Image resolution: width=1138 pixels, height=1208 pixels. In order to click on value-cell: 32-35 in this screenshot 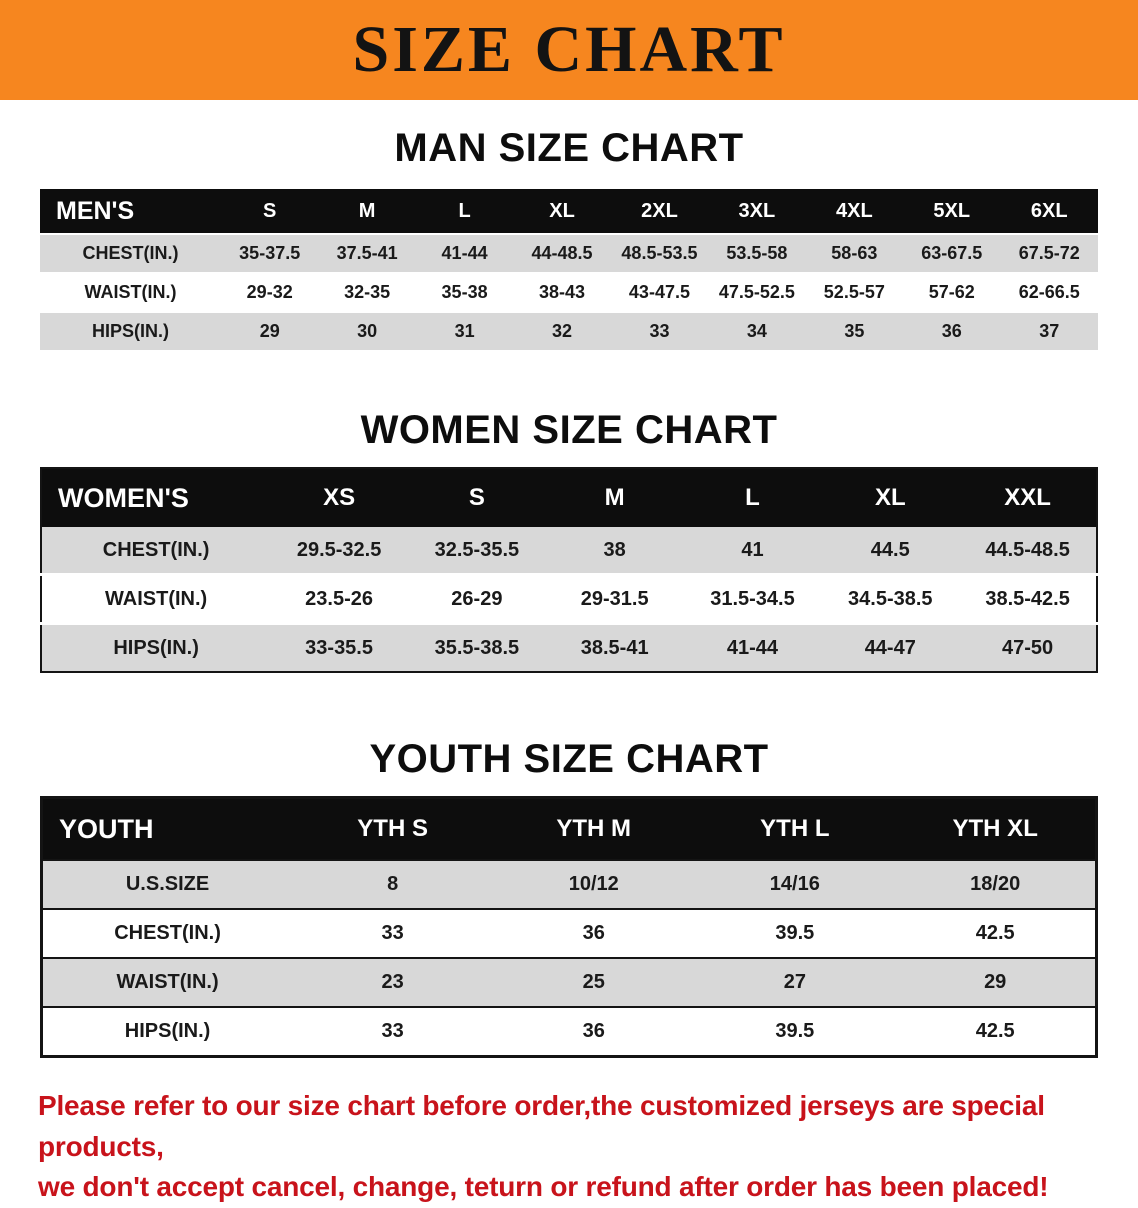, I will do `click(367, 292)`.